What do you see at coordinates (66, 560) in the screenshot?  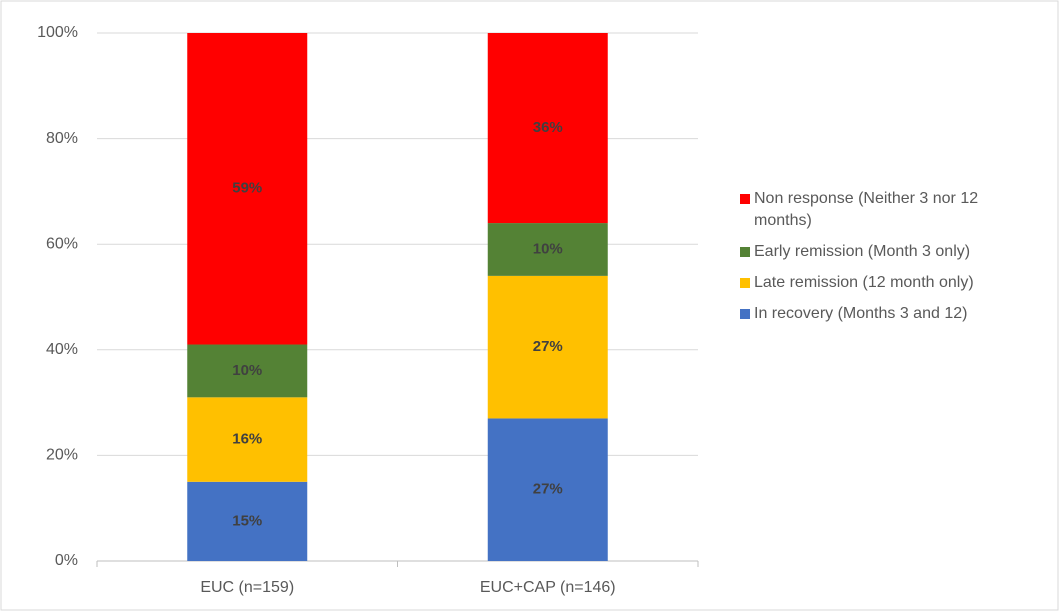 I see `y-tick-label: 0%` at bounding box center [66, 560].